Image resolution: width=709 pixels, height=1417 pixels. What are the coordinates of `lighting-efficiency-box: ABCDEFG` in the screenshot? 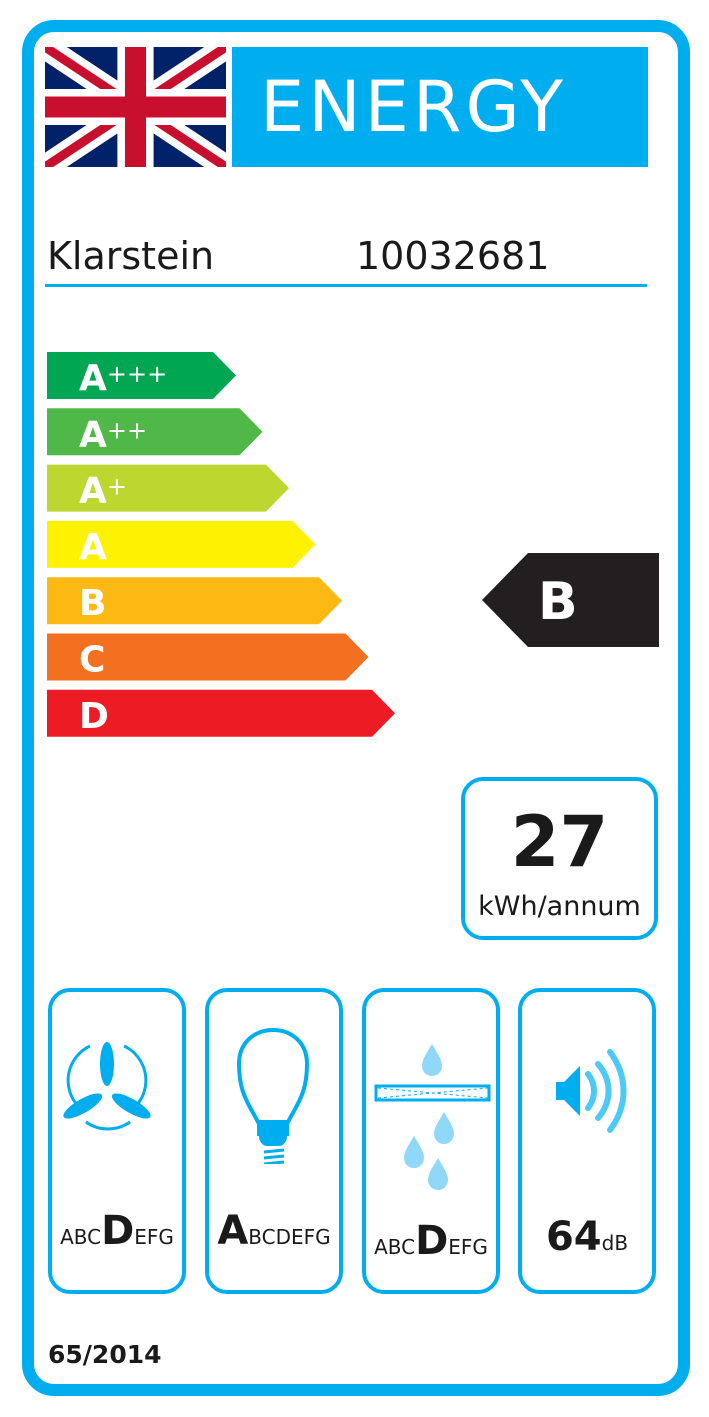 It's located at (274, 1141).